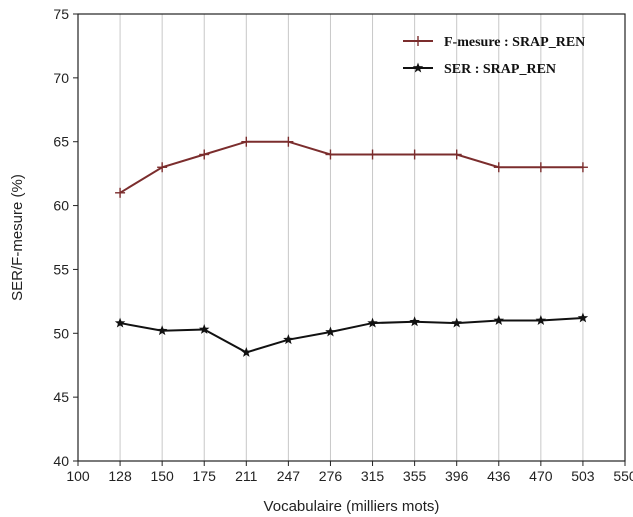 The image size is (633, 517). Describe the element at coordinates (61, 78) in the screenshot. I see `y-tick-label: 70` at that location.